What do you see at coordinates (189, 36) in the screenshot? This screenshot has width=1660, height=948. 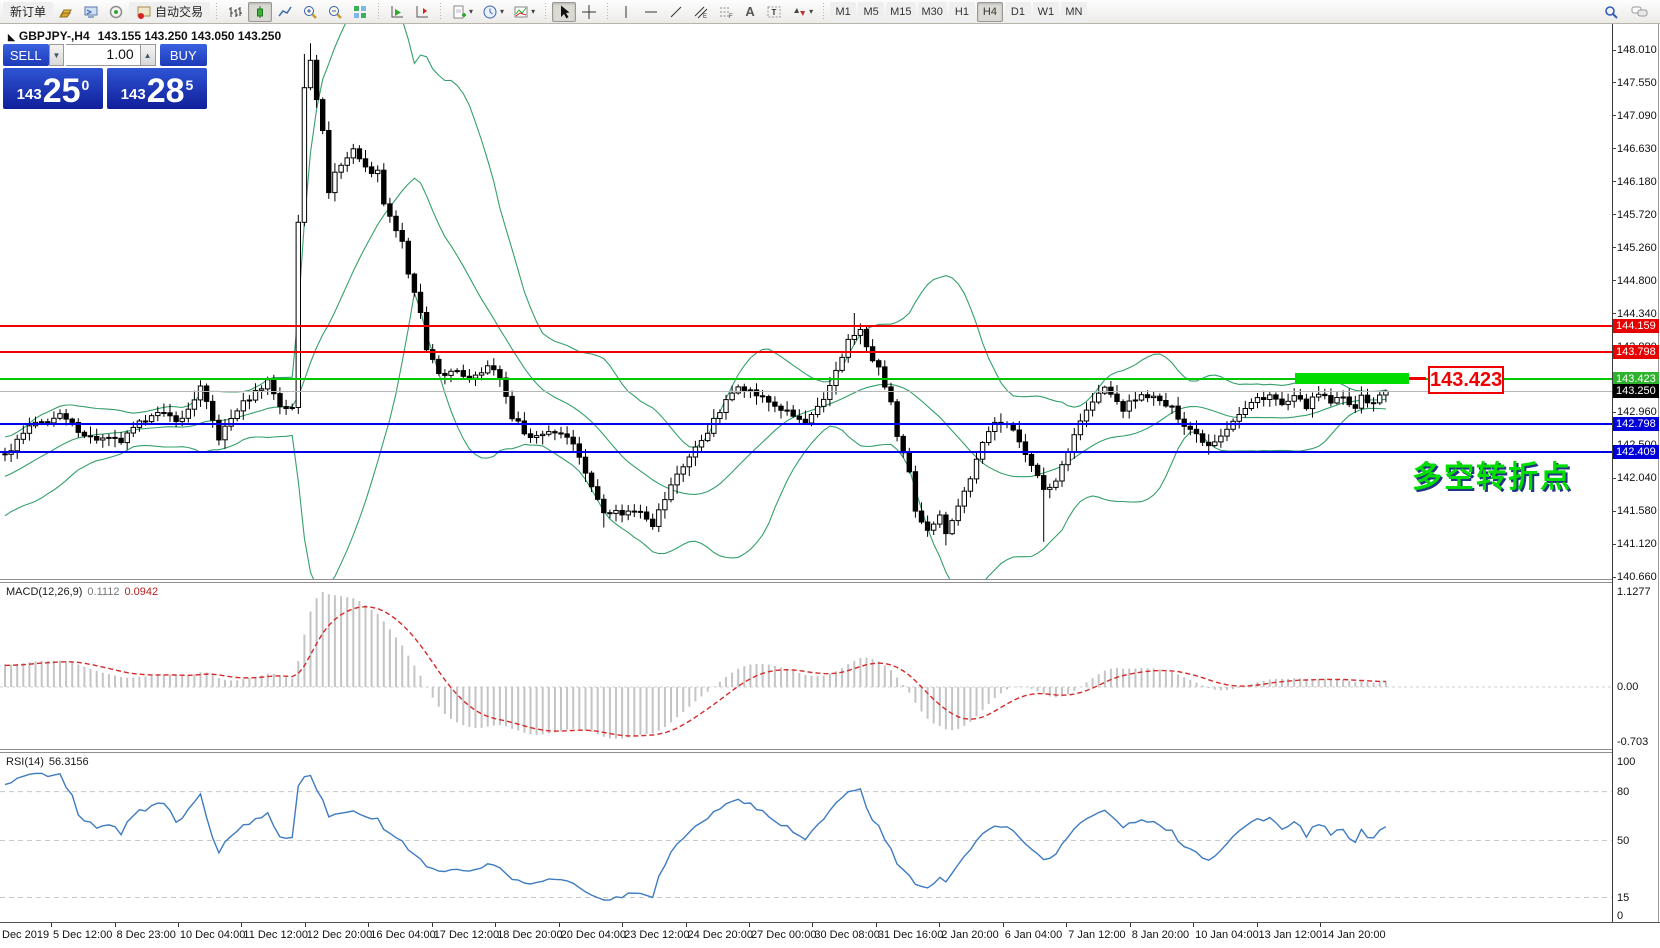 I see `ohlc-values: 143.155 143.250 143.050 143.250` at bounding box center [189, 36].